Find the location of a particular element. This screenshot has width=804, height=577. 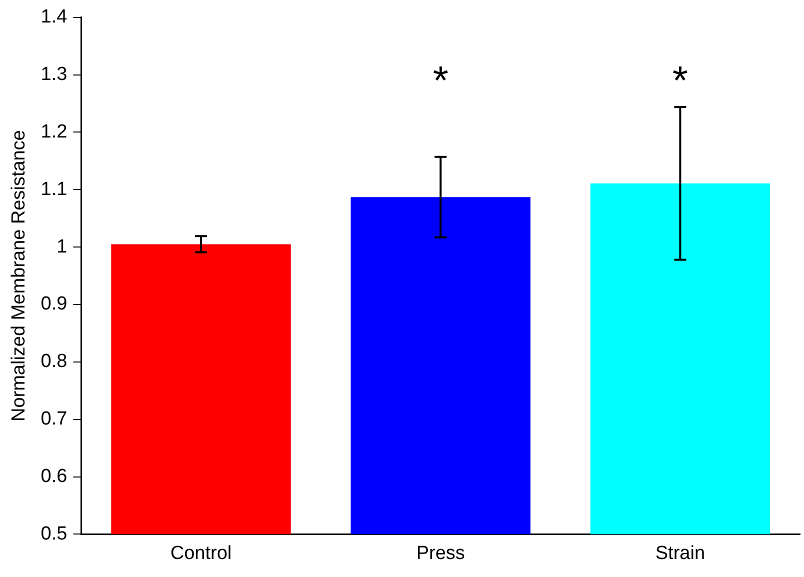

y-tick-label: 0.8 is located at coordinates (54, 361).